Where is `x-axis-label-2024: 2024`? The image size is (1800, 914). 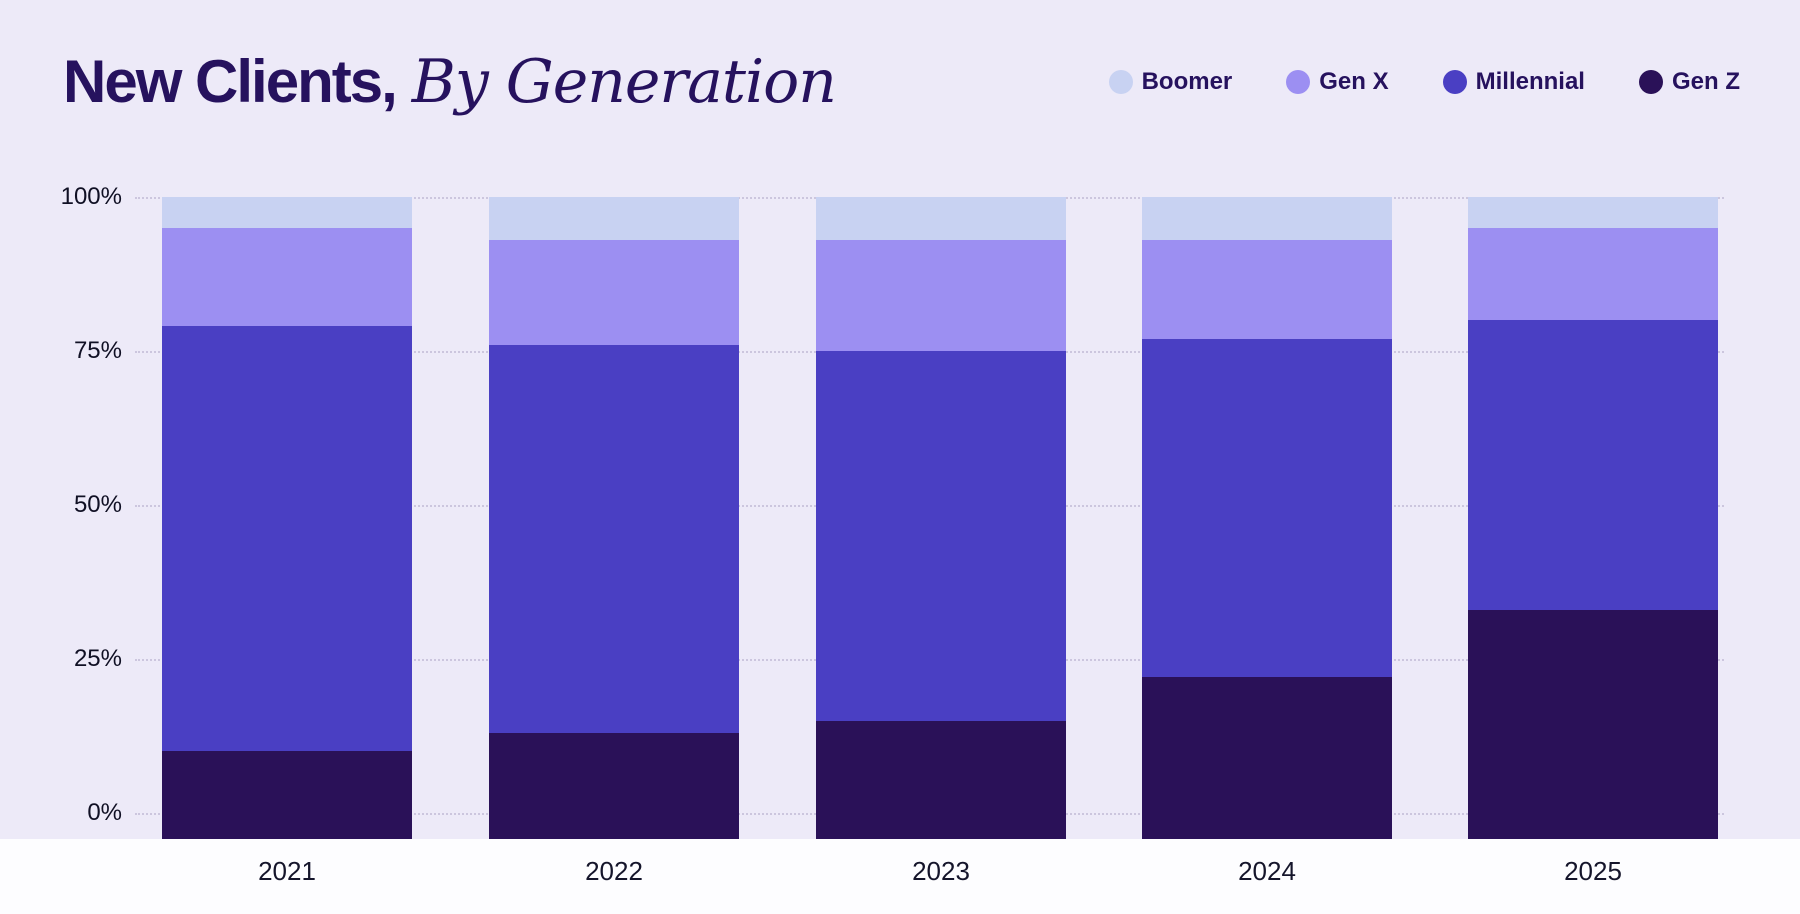 x-axis-label-2024: 2024 is located at coordinates (1267, 871).